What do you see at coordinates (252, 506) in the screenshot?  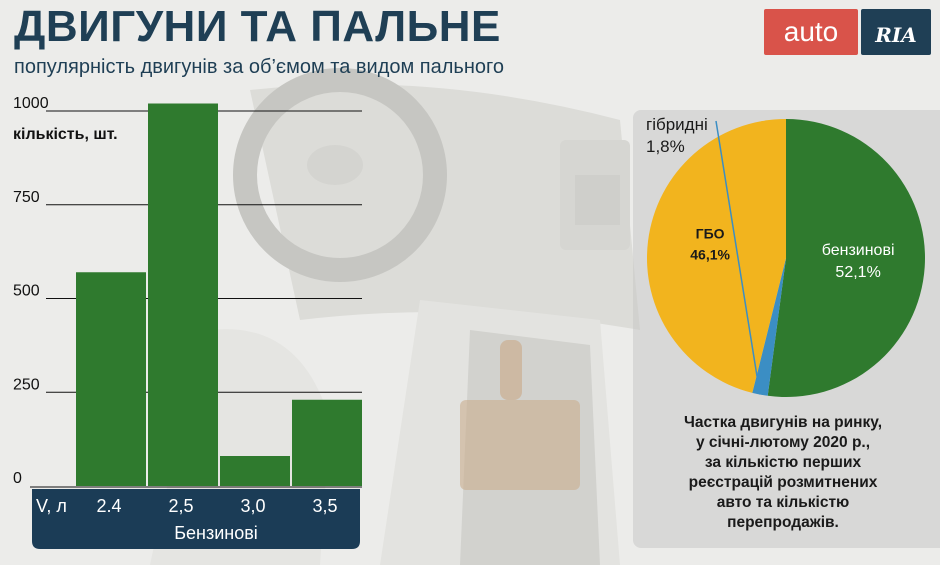 I see `x-tick-label: 3,0` at bounding box center [252, 506].